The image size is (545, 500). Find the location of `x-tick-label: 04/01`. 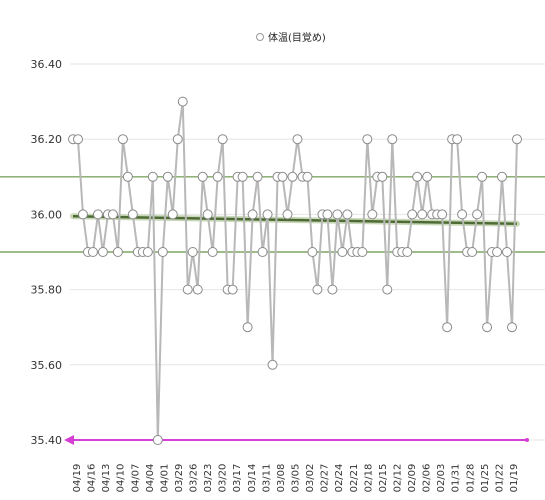

x-tick-label: 04/01 is located at coordinates (164, 478).